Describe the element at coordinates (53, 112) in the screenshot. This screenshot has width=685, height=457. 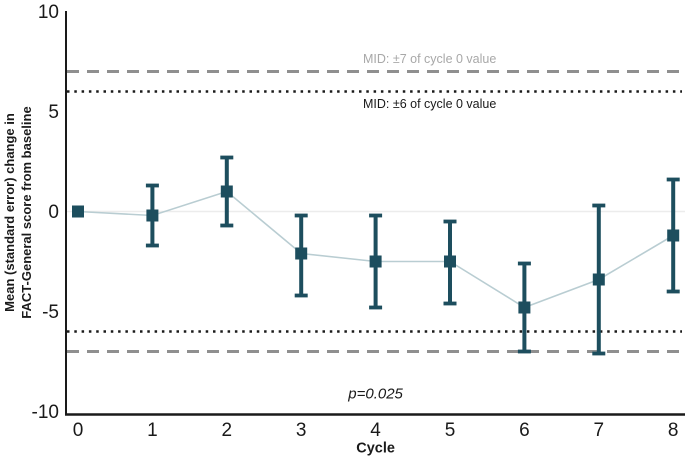
I see `y-tick-label-5: 5` at that location.